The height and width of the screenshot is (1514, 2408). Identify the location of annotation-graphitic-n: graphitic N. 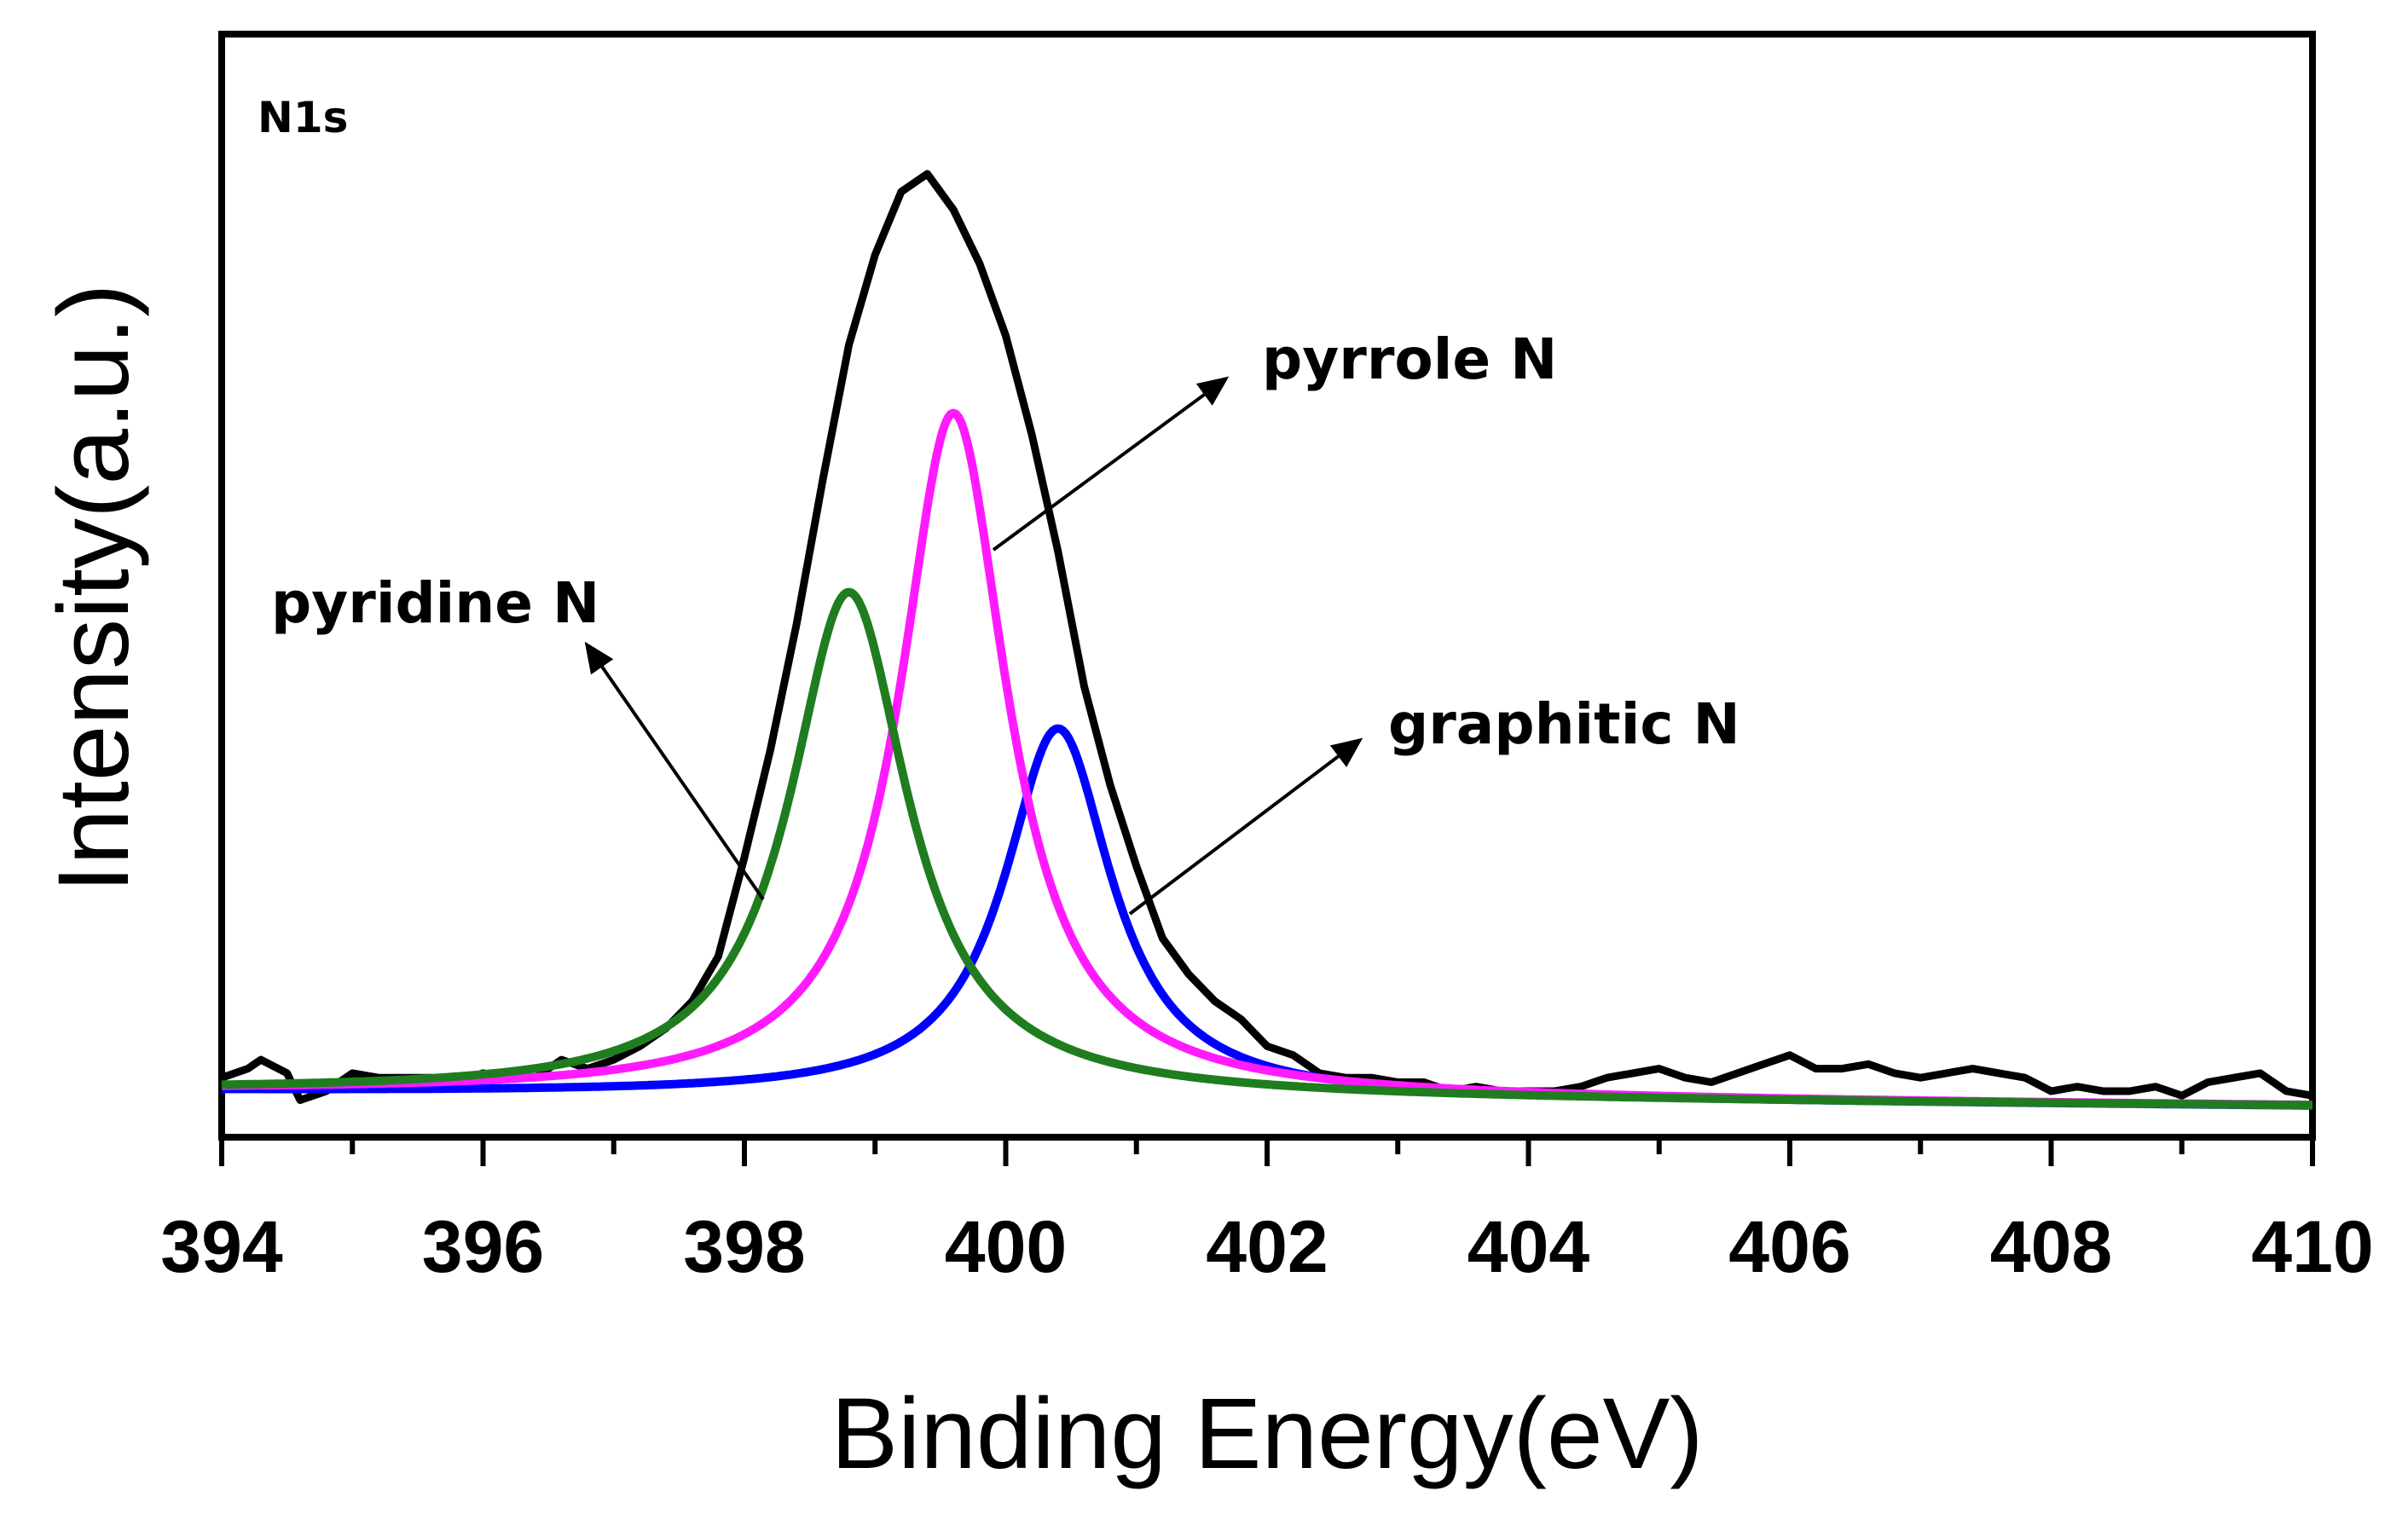
(1564, 724).